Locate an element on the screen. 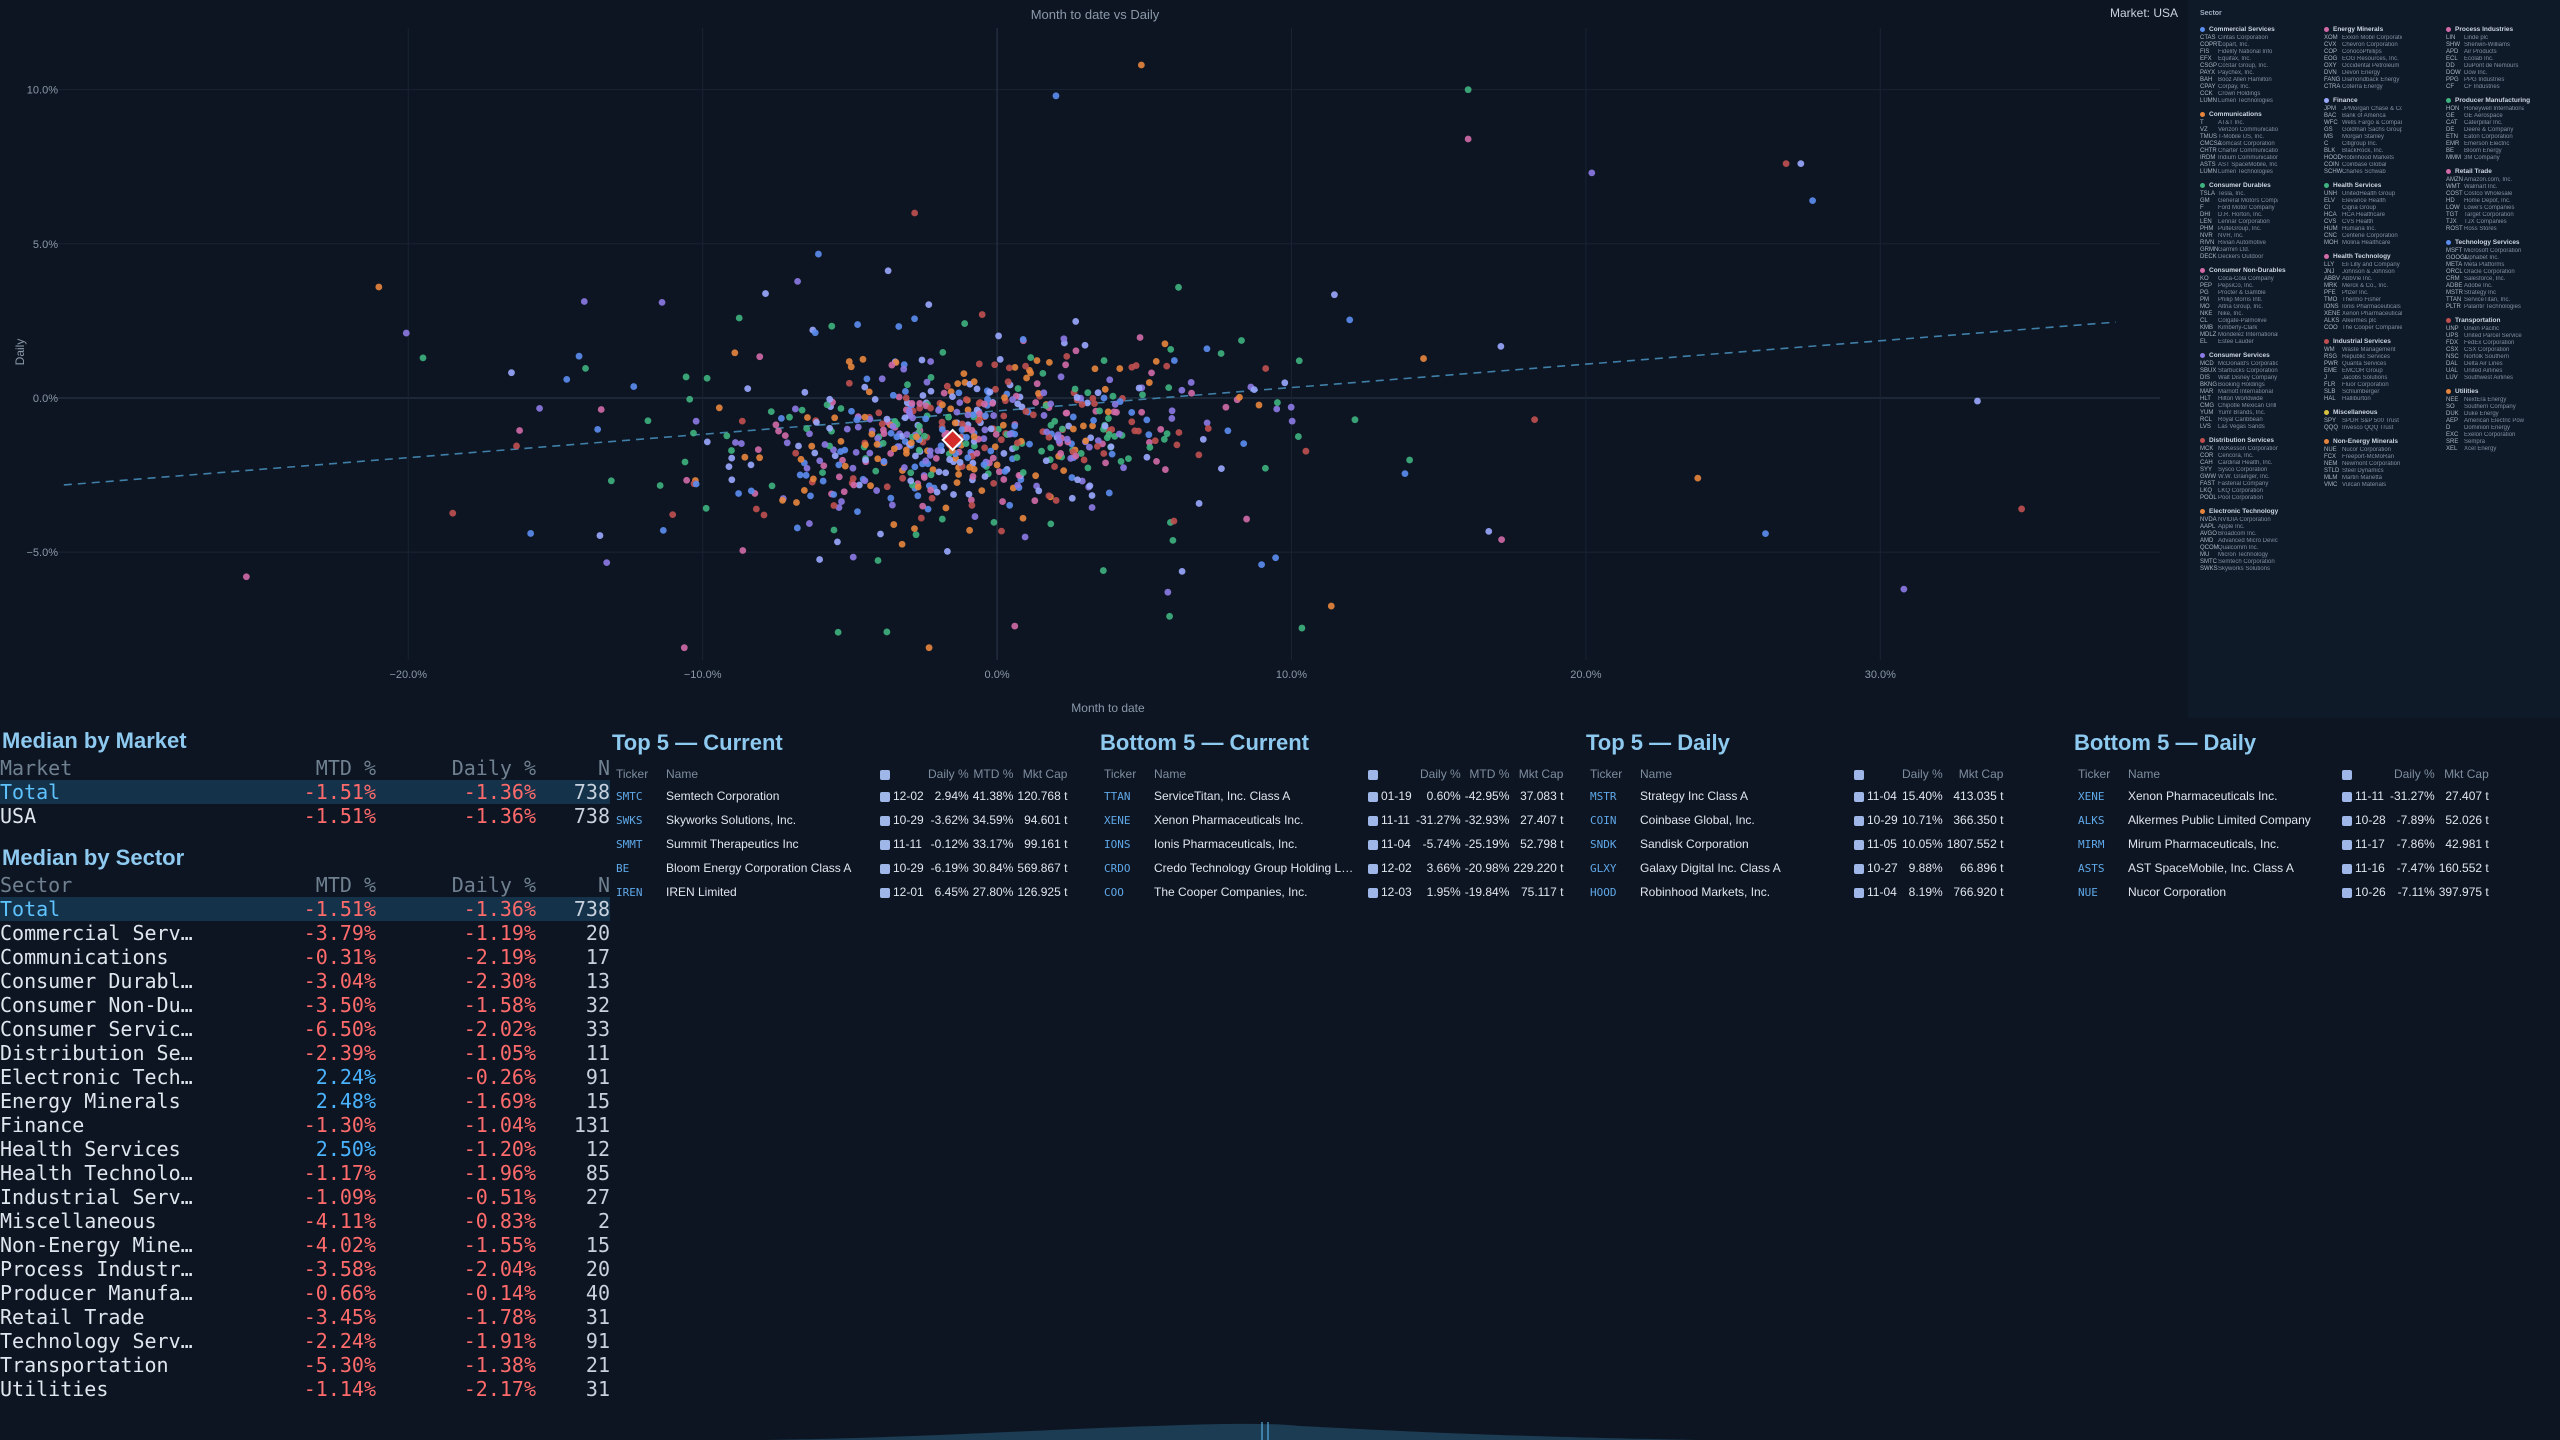  legend-item: EXC Exelon Corporation is located at coordinates (2503, 435).